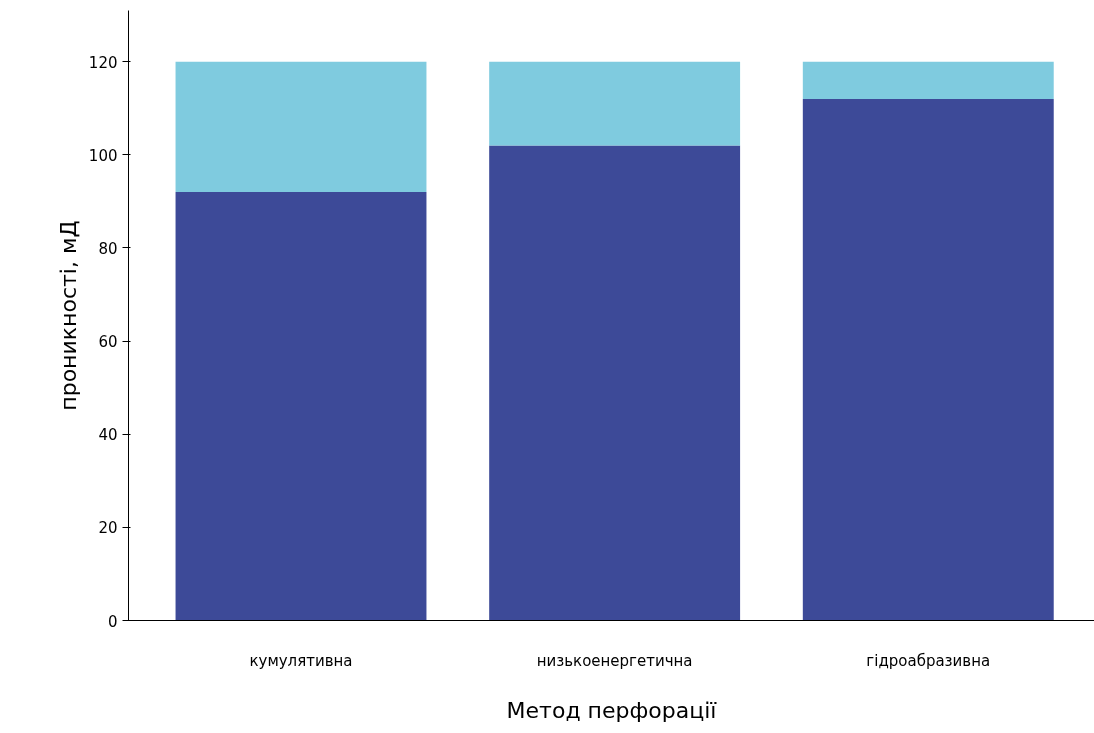  What do you see at coordinates (112, 621) in the screenshot?
I see `y-tick-label: 0` at bounding box center [112, 621].